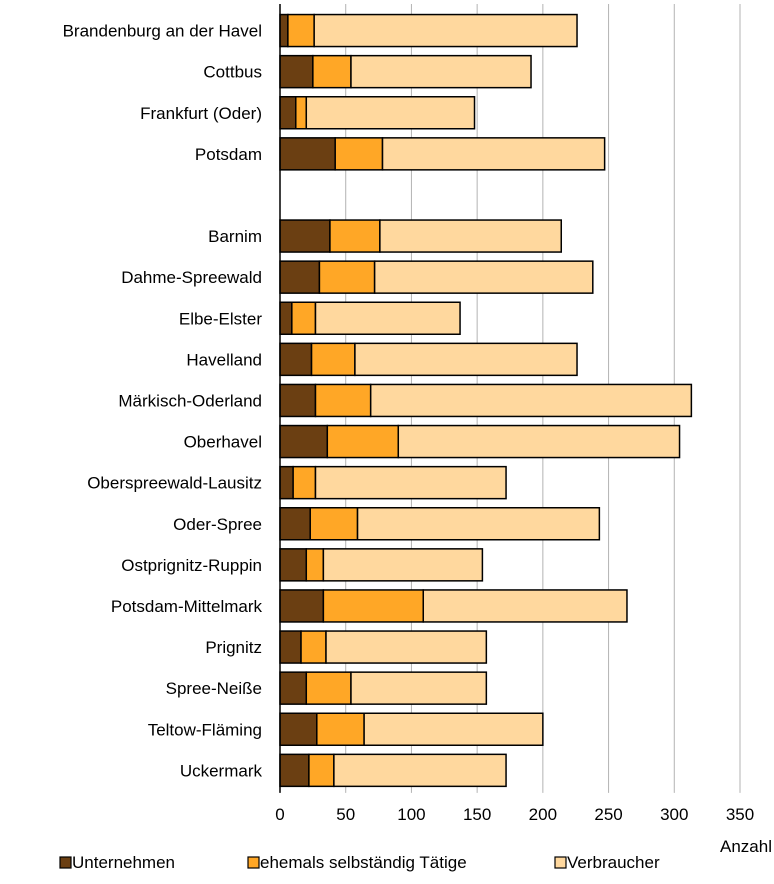 The height and width of the screenshot is (884, 774). Describe the element at coordinates (613, 862) in the screenshot. I see `legend-label: Verbraucher` at that location.